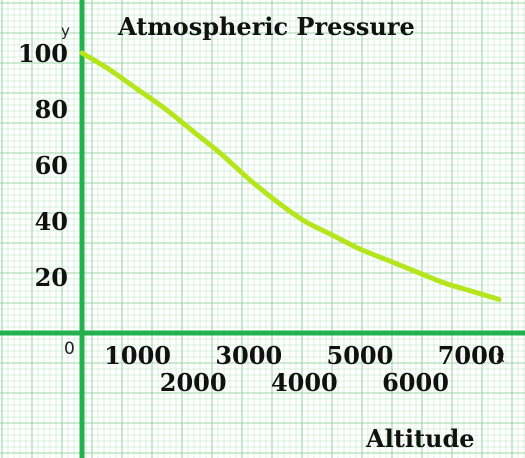 This screenshot has height=458, width=525. What do you see at coordinates (420, 438) in the screenshot?
I see `x-axis-label: Altitude` at bounding box center [420, 438].